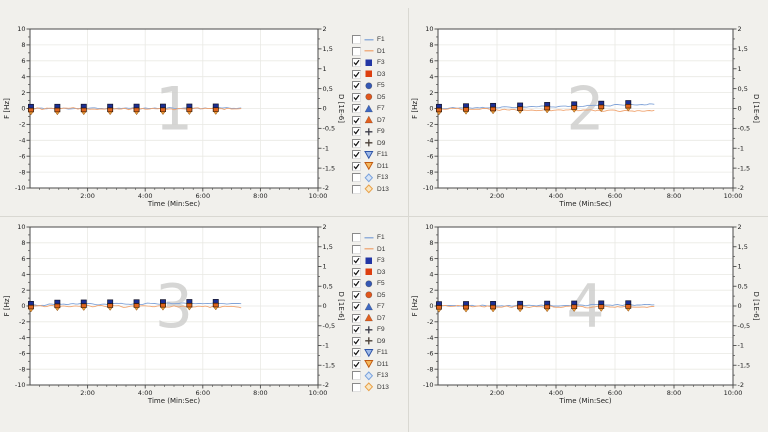  Describe the element at coordinates (369, 166) in the screenshot. I see `triangle-down-marker-icon` at that location.